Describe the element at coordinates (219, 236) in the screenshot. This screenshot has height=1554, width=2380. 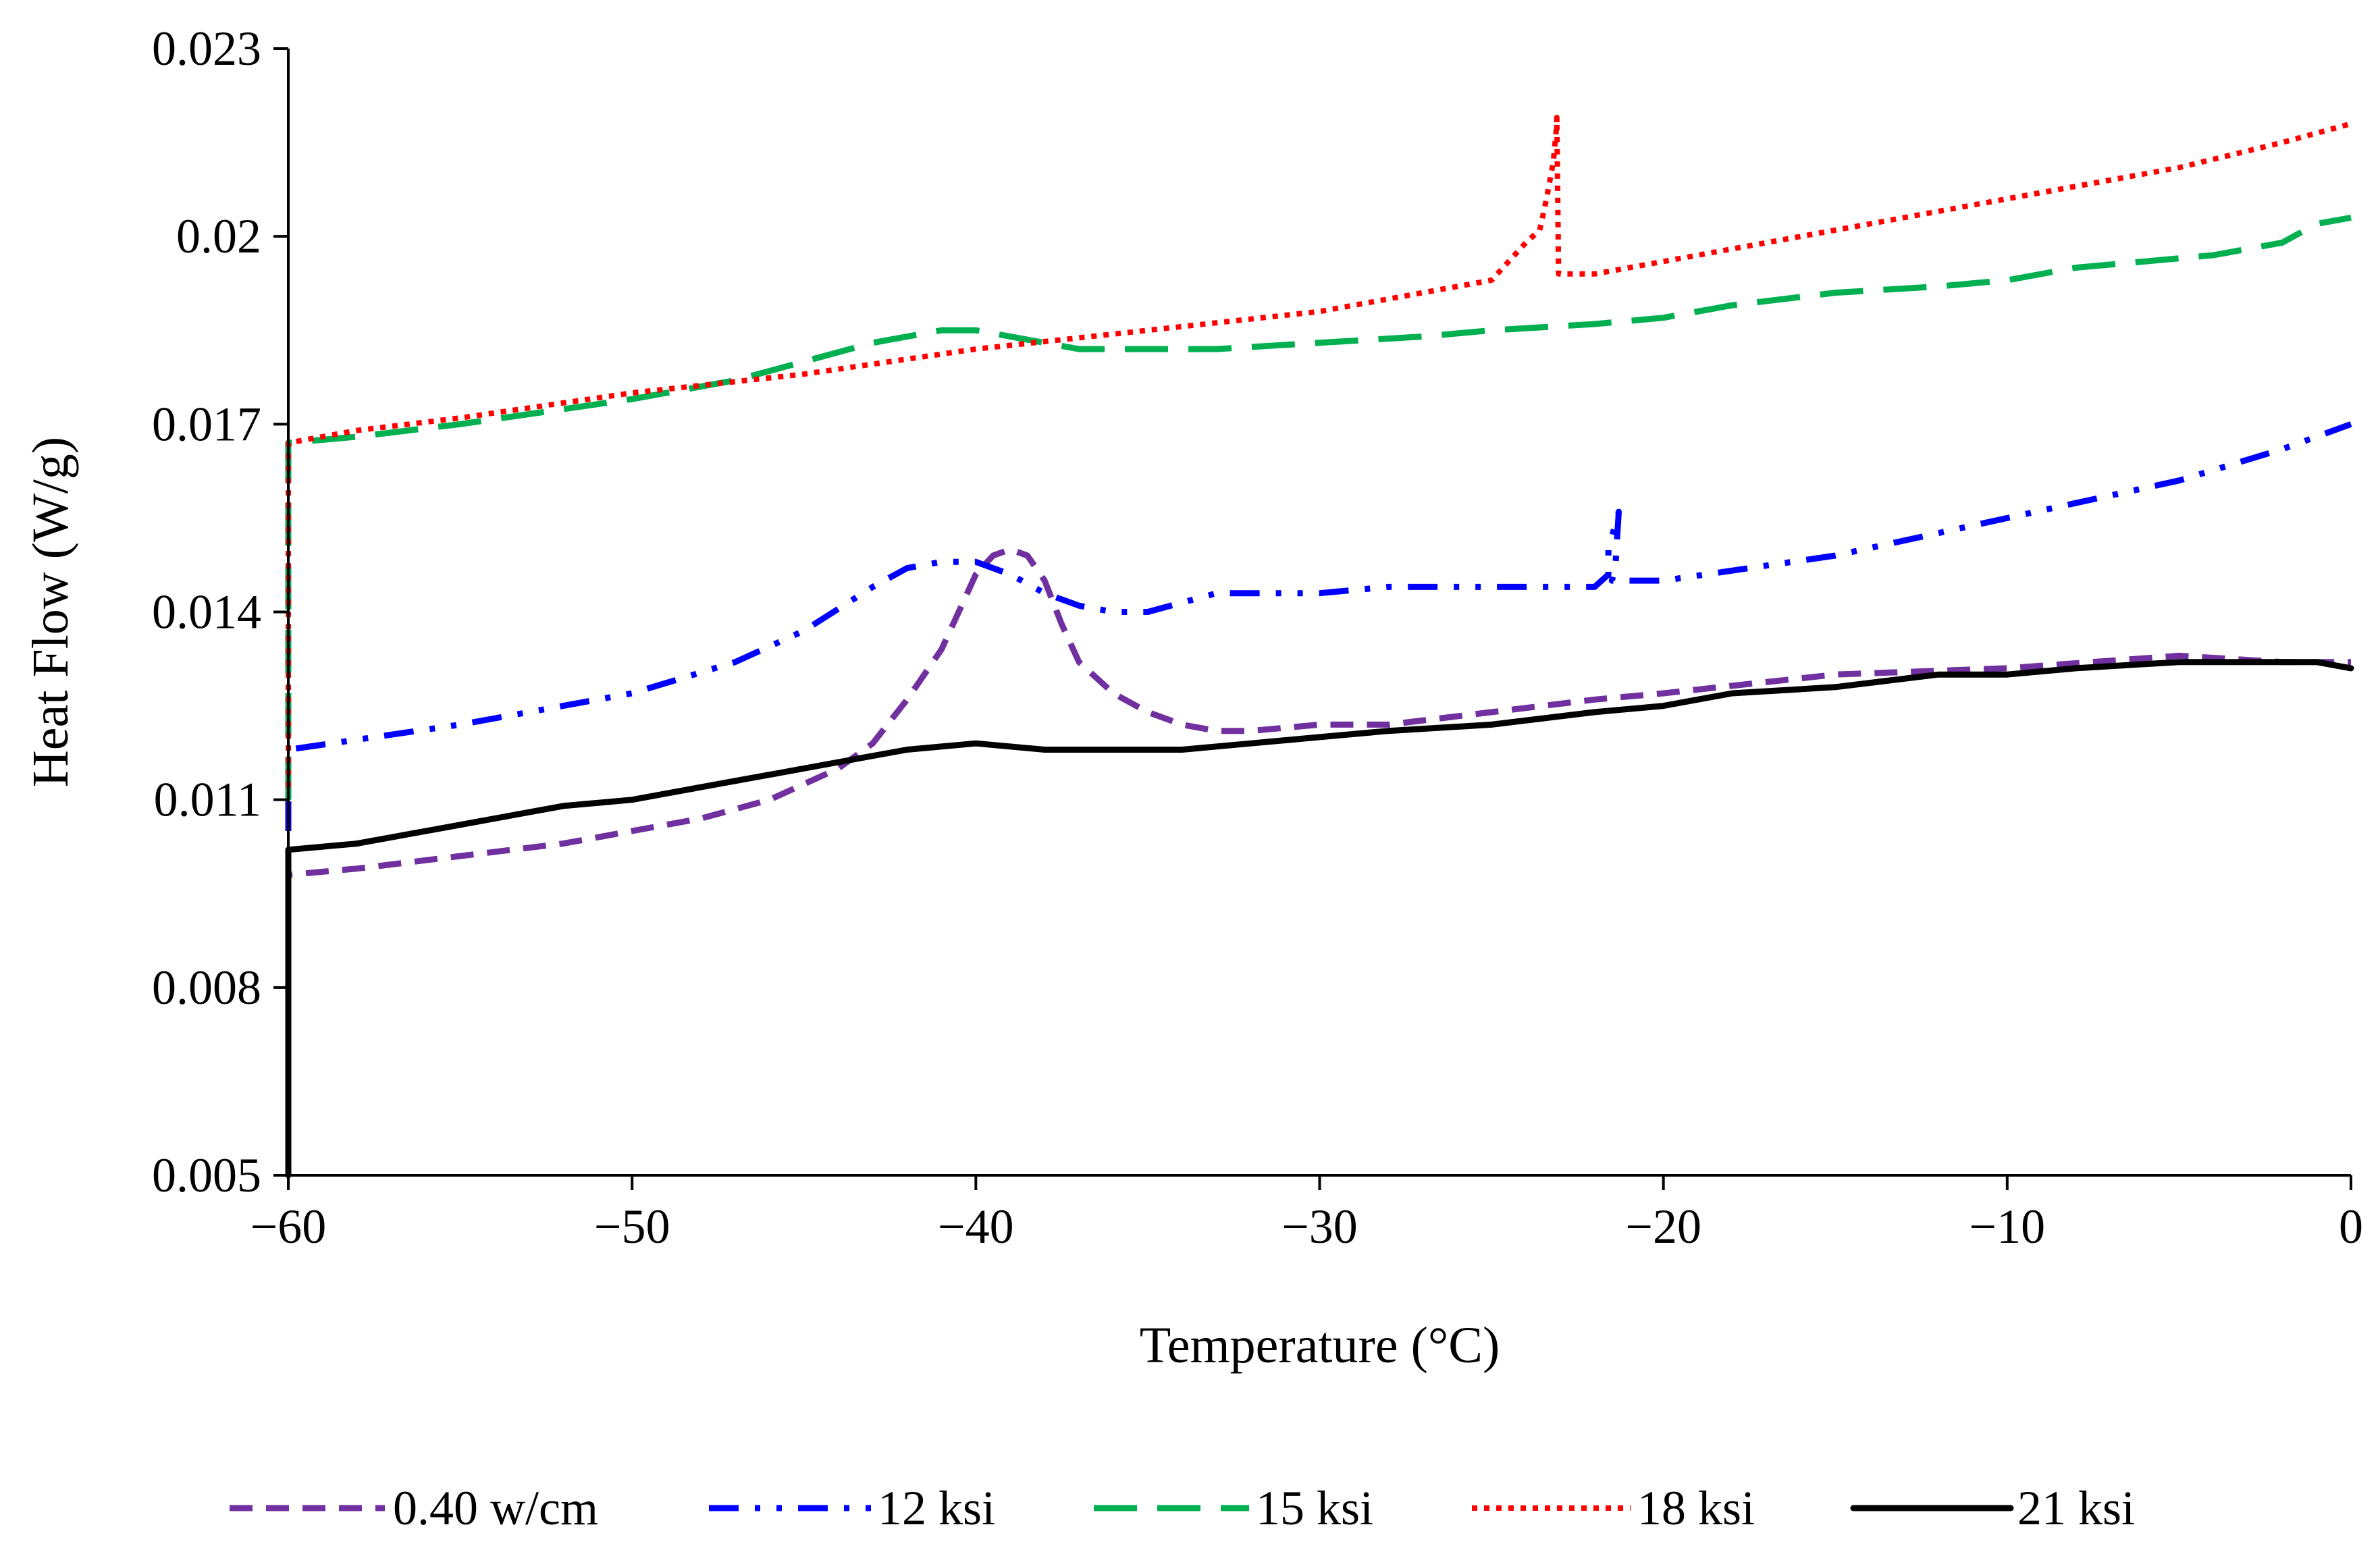
I see `y-tick-label: 0.02` at that location.